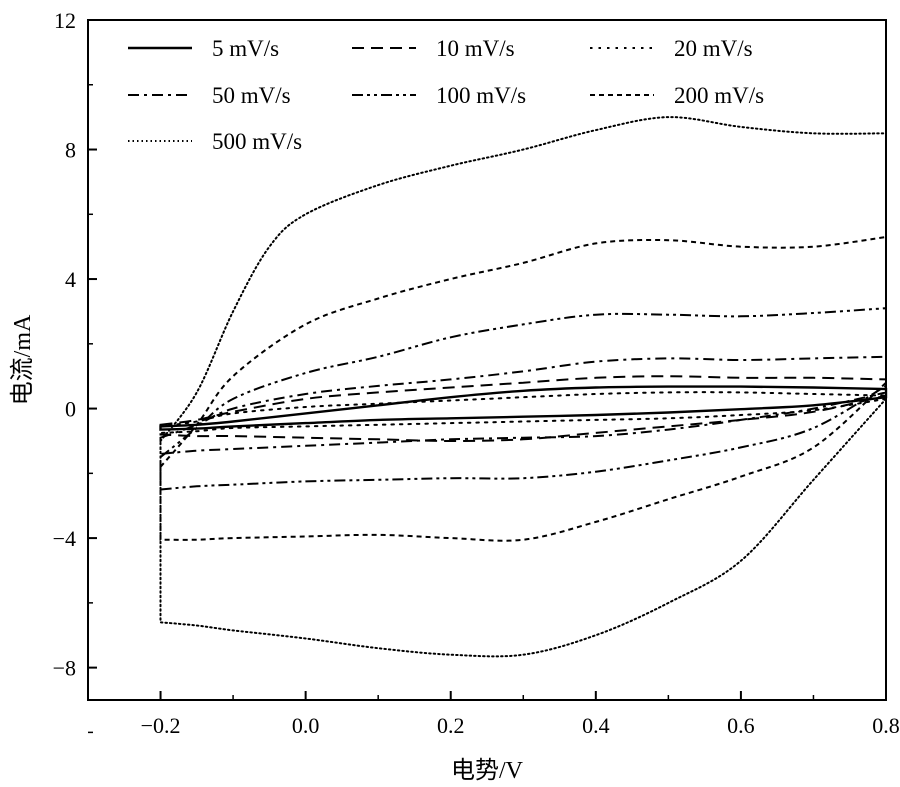 The image size is (900, 787). What do you see at coordinates (70, 150) in the screenshot?
I see `y-tick-label: 8` at bounding box center [70, 150].